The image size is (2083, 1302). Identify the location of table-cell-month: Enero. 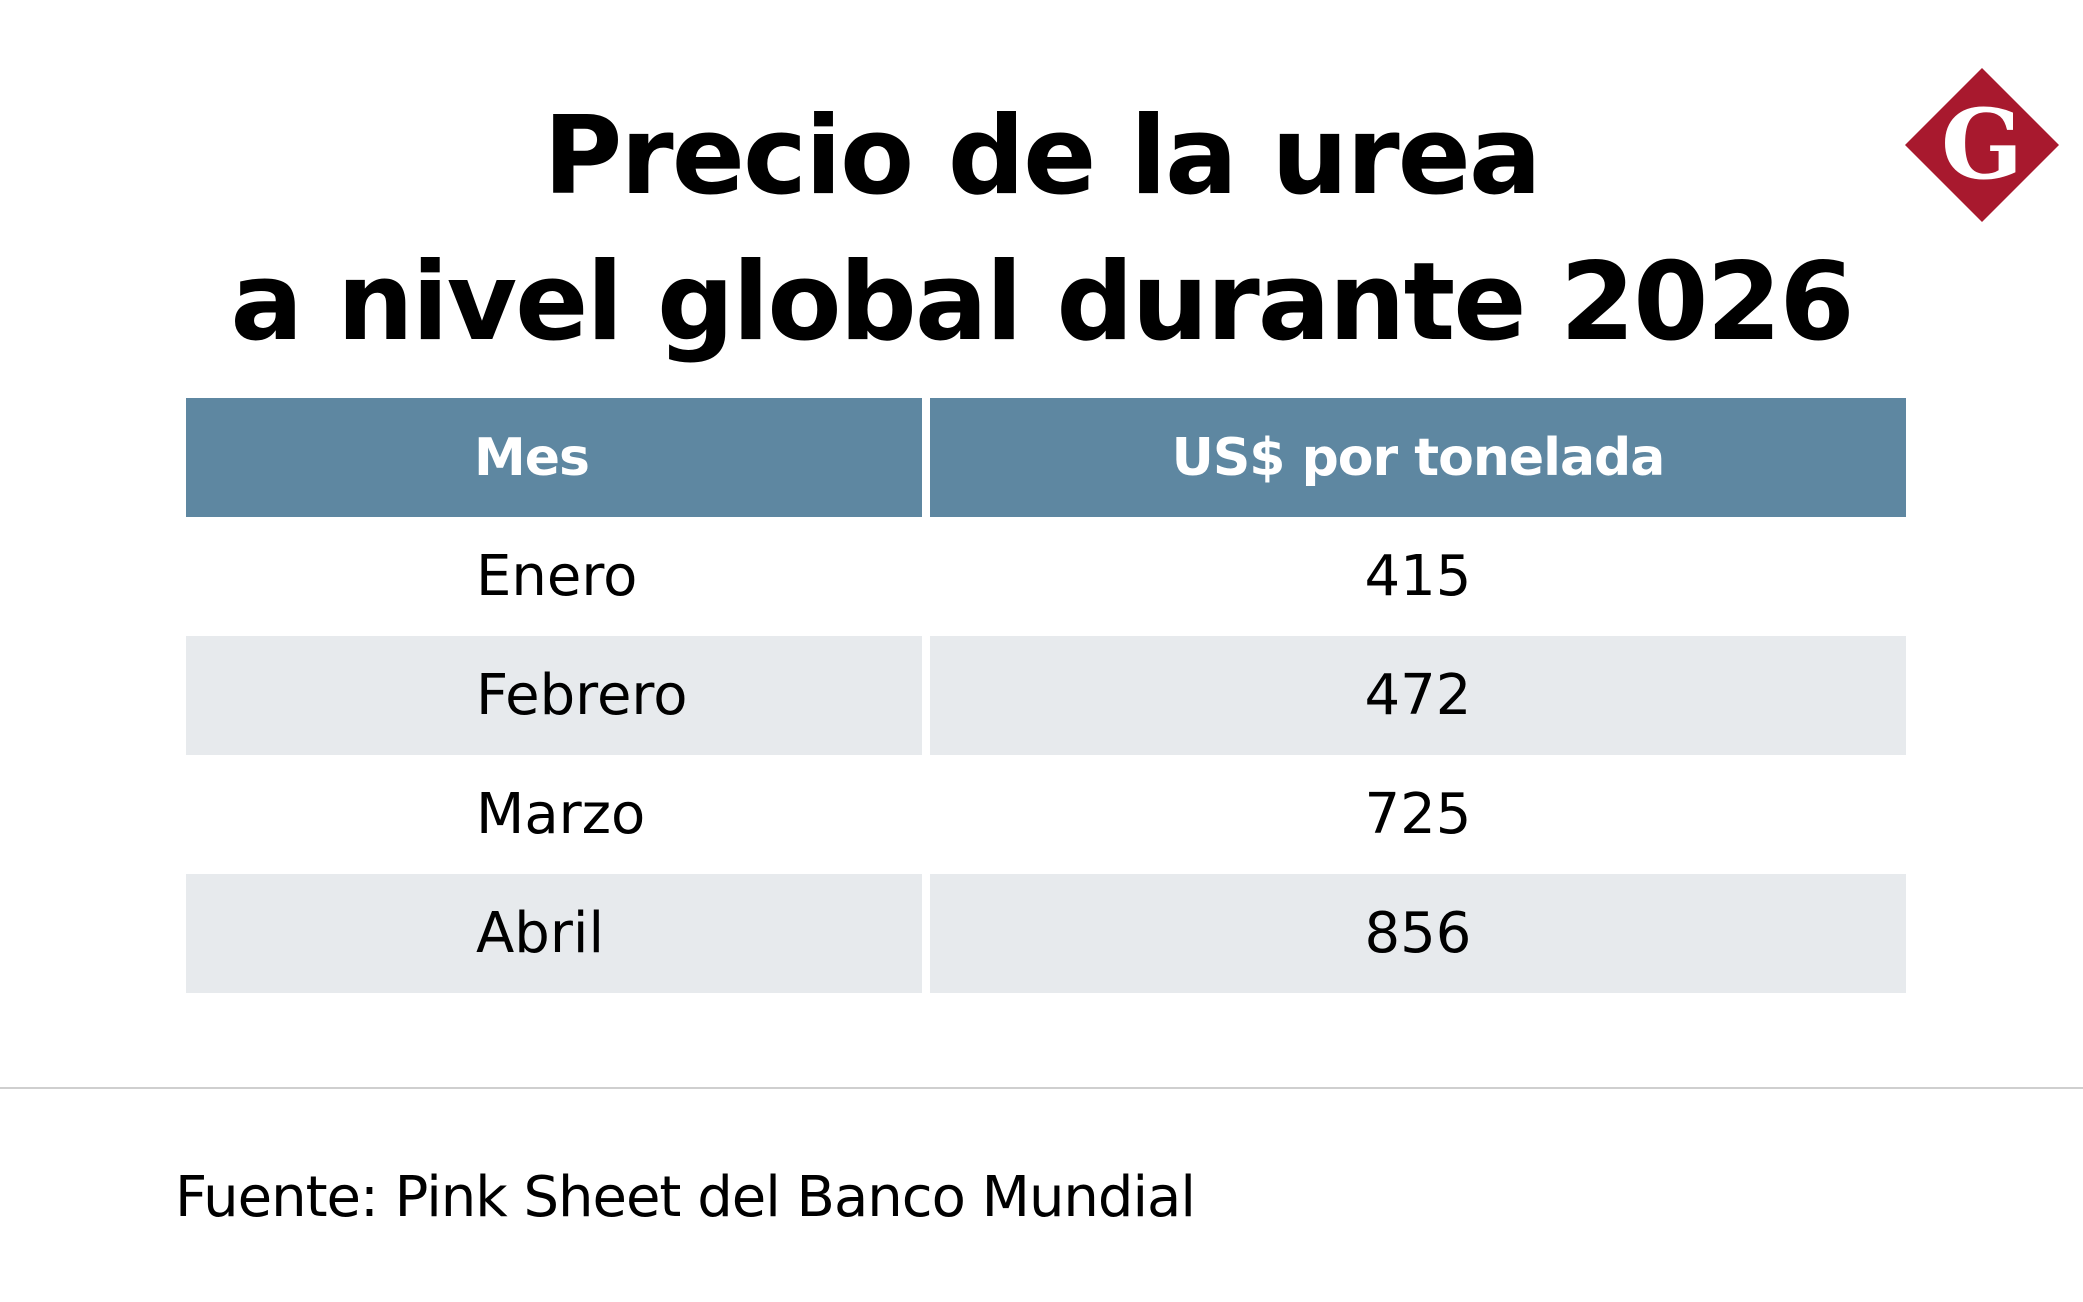
(554, 576).